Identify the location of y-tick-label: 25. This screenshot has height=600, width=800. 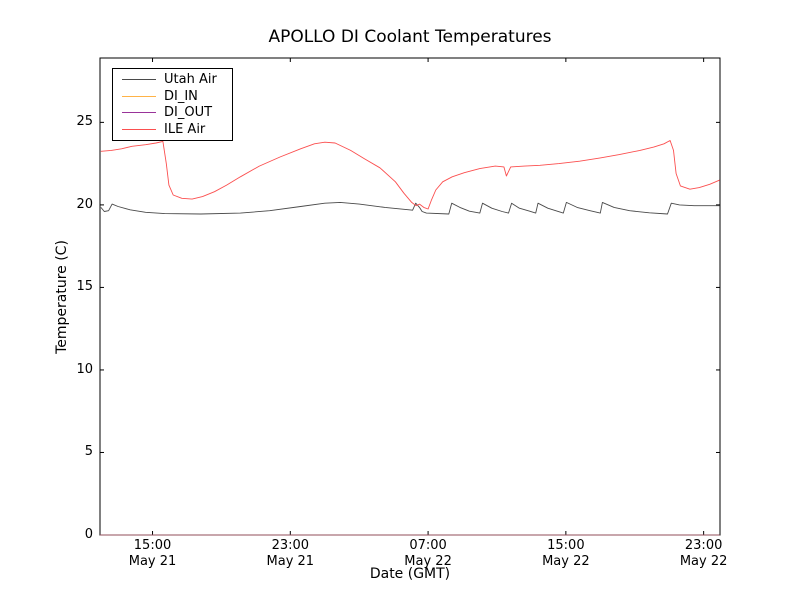
(84, 122).